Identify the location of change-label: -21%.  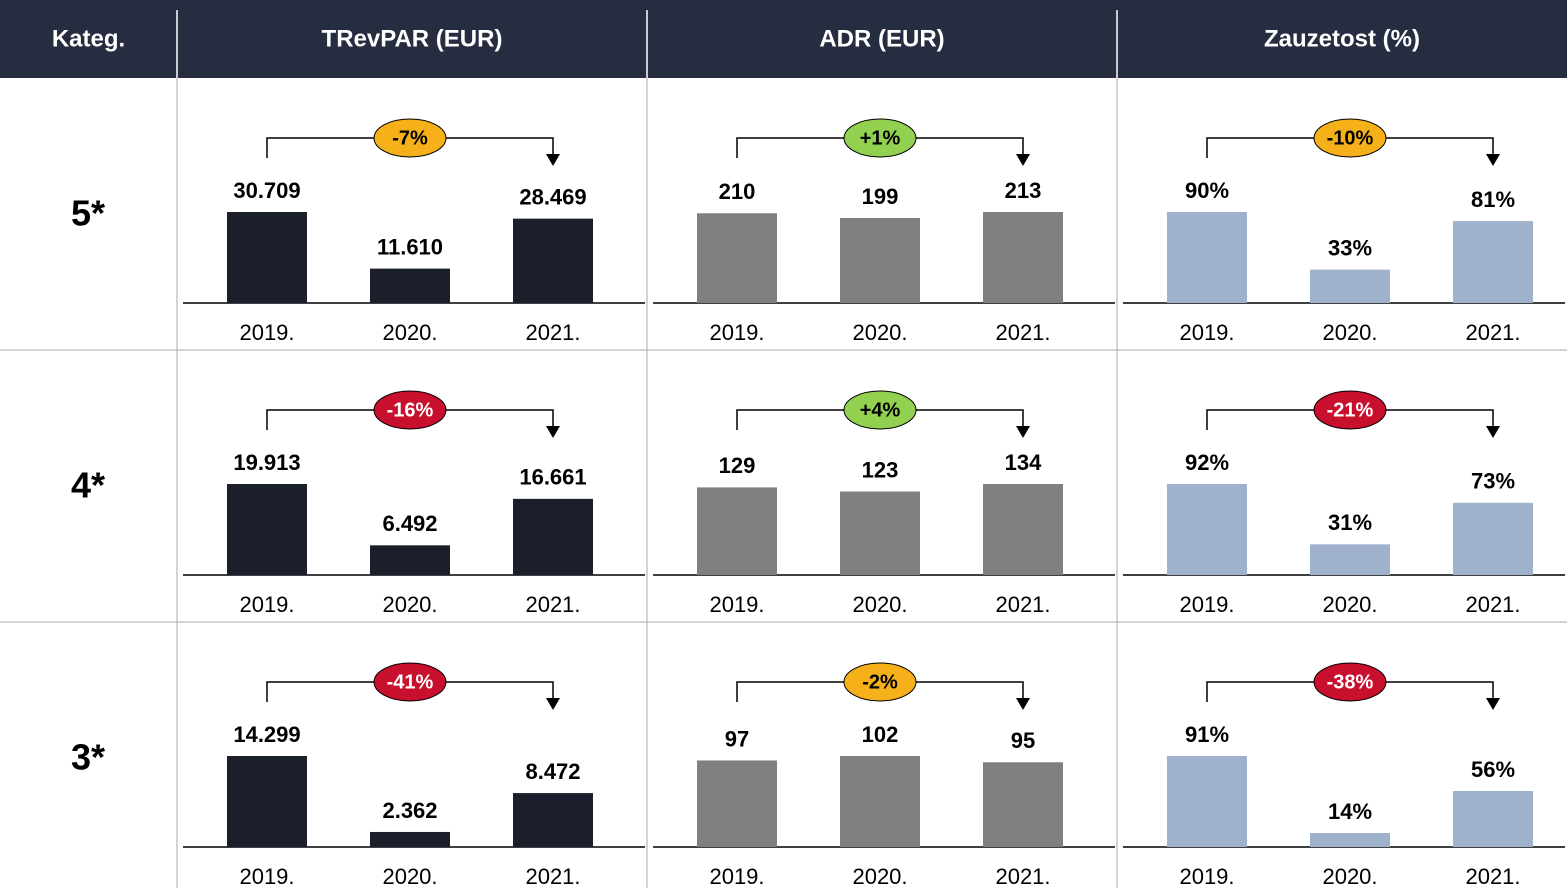
(1350, 410).